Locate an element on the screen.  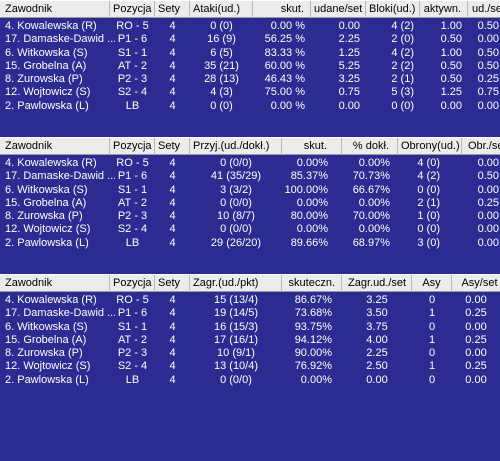
blocks-per-set-cell: 0.75 is located at coordinates (488, 92).